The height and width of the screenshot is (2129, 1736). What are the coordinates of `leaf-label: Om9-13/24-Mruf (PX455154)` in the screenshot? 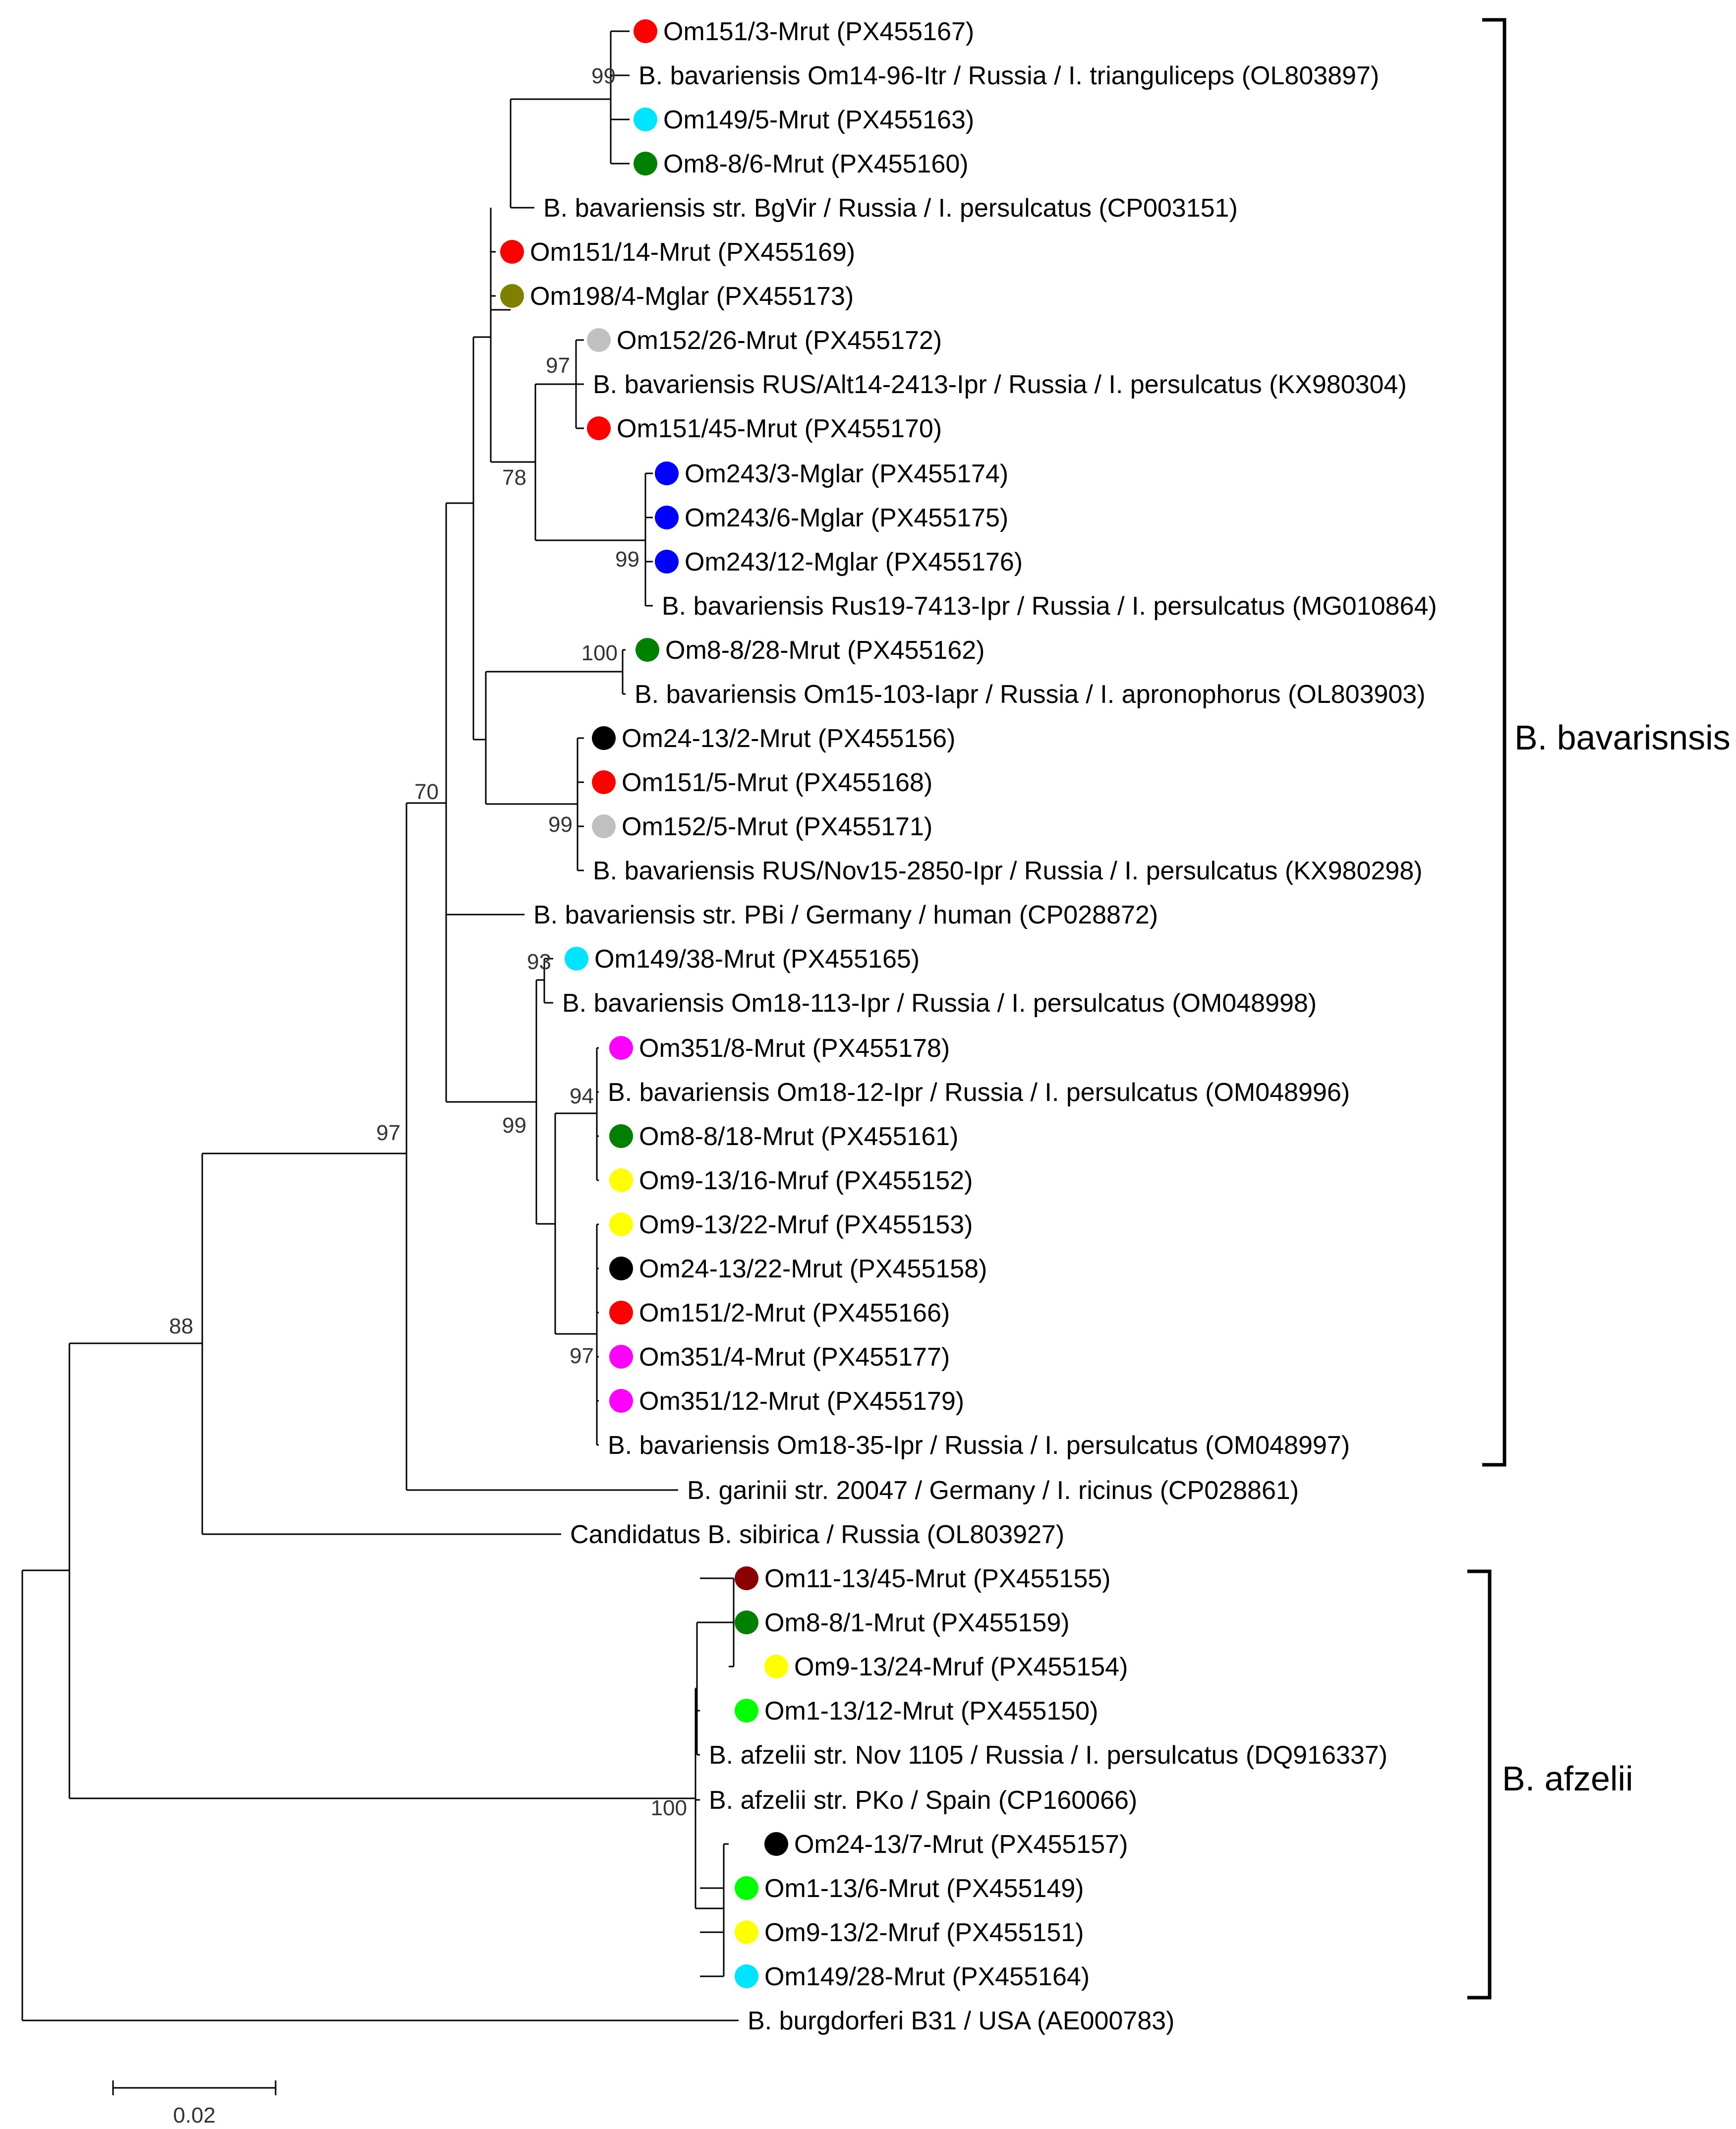 It's located at (961, 1667).